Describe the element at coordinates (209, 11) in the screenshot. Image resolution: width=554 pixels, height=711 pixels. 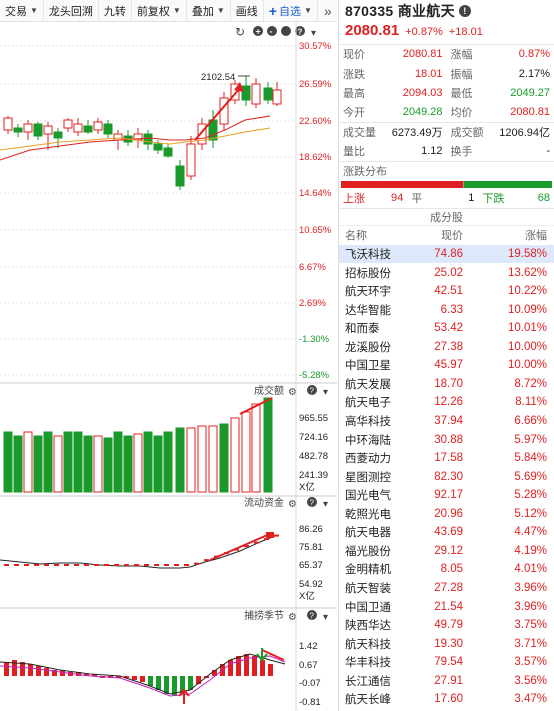
I see `toolbar-overlay-menu: 叠加 ▼` at that location.